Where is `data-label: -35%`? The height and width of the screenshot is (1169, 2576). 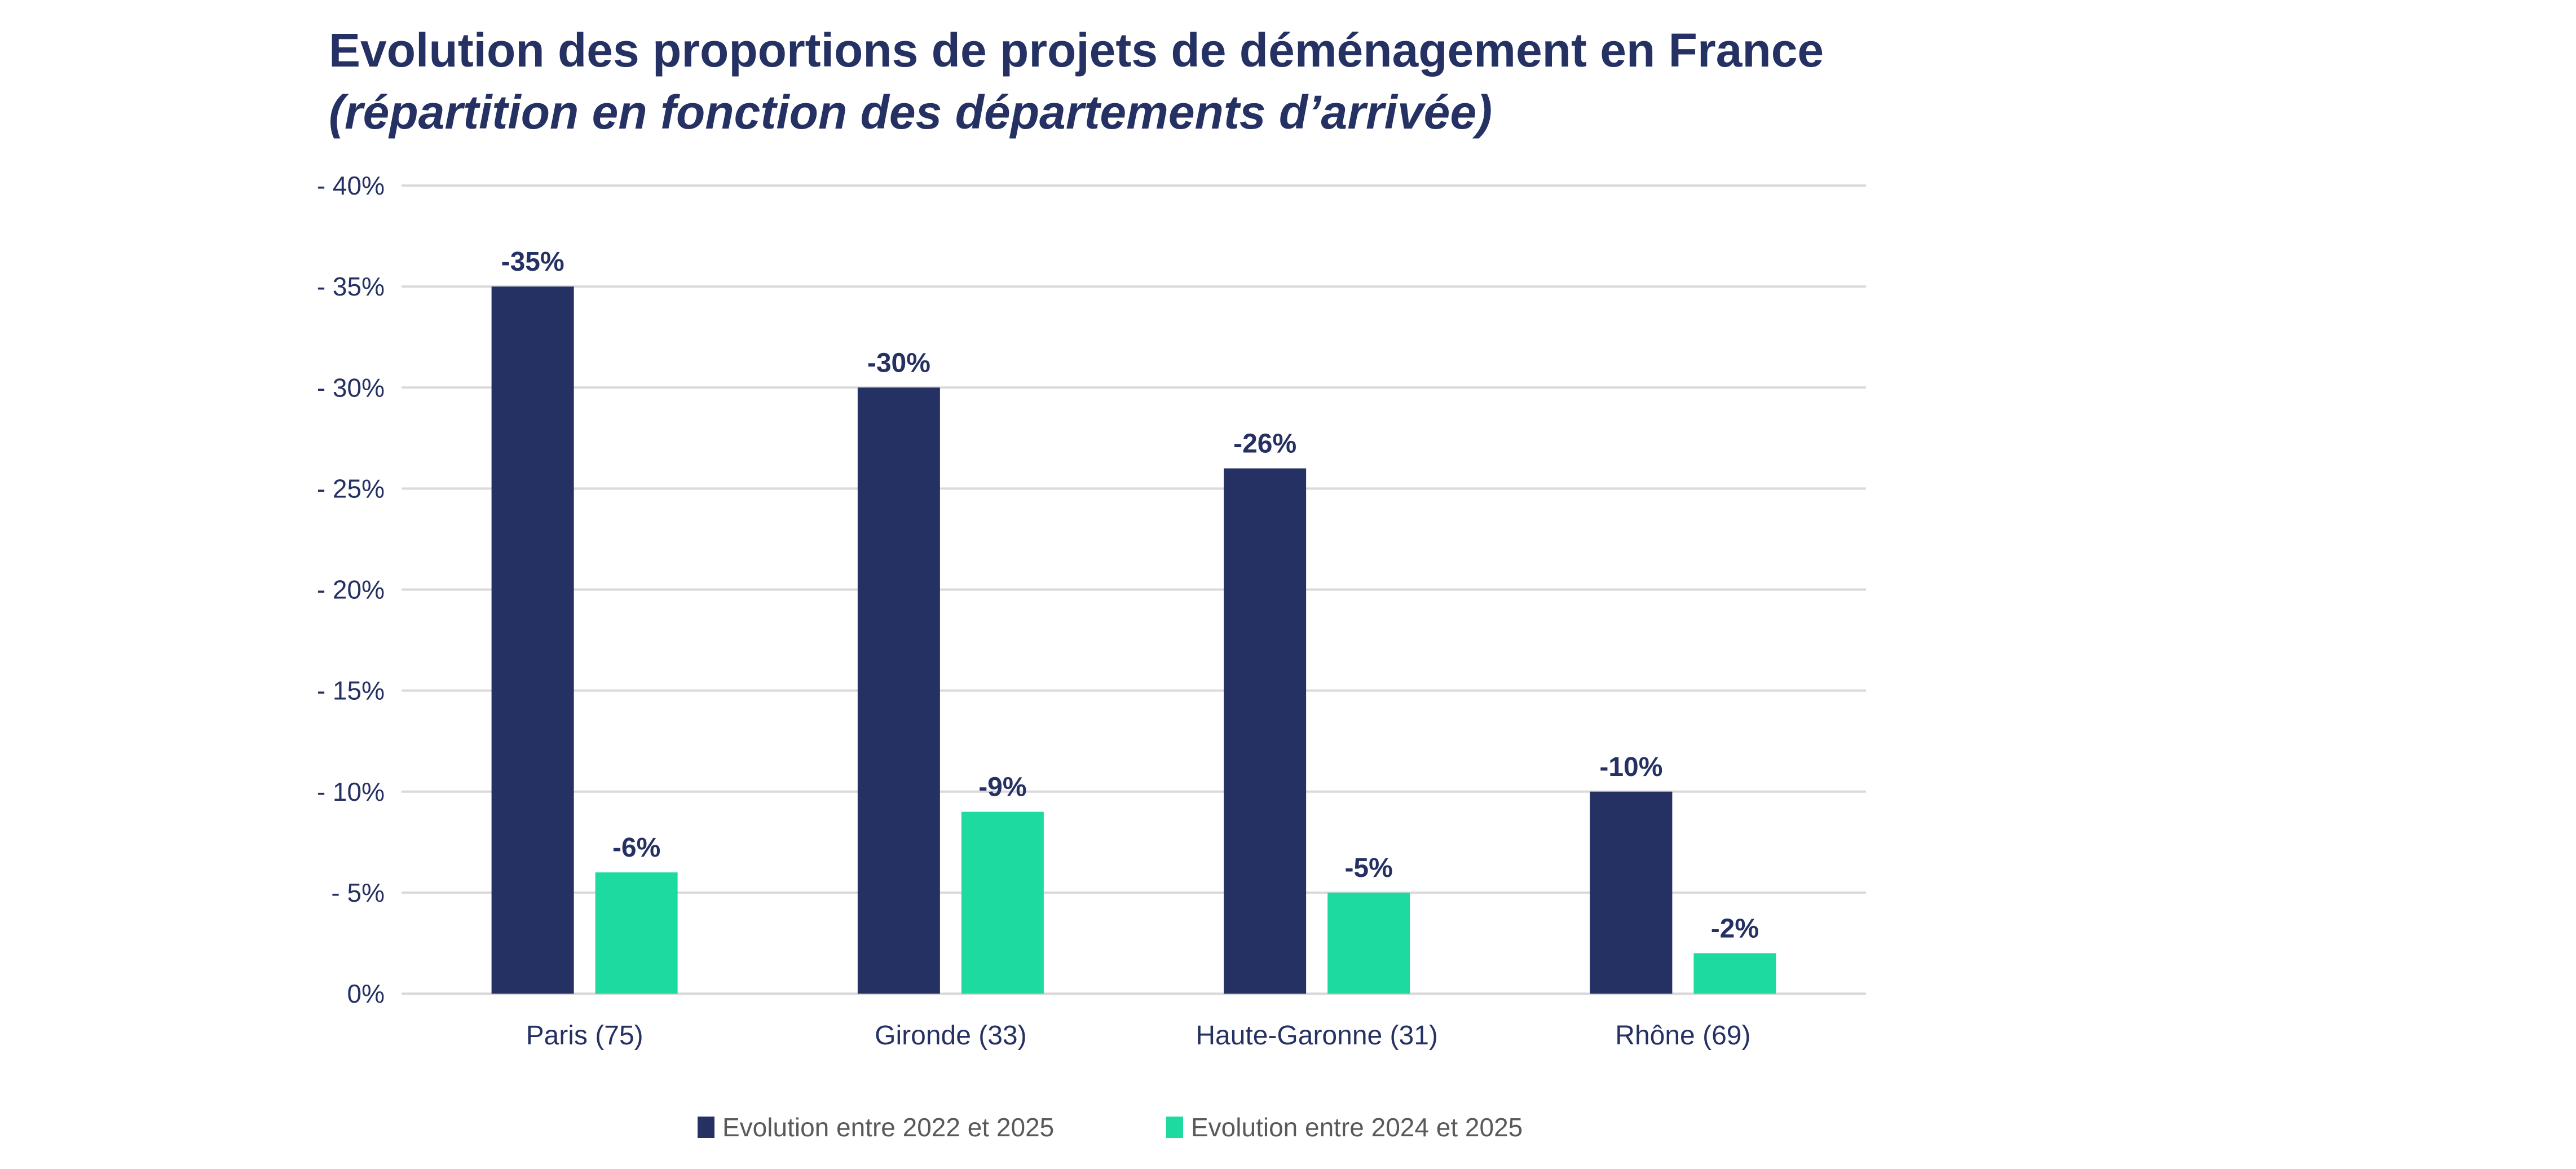 data-label: -35% is located at coordinates (532, 262).